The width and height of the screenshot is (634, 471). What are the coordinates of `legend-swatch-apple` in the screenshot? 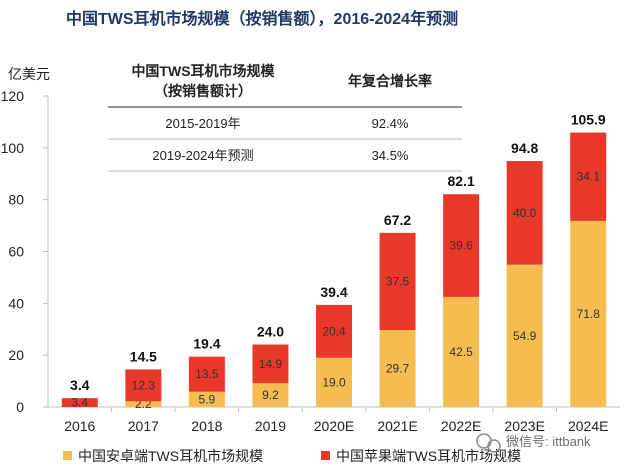 It's located at (325, 455).